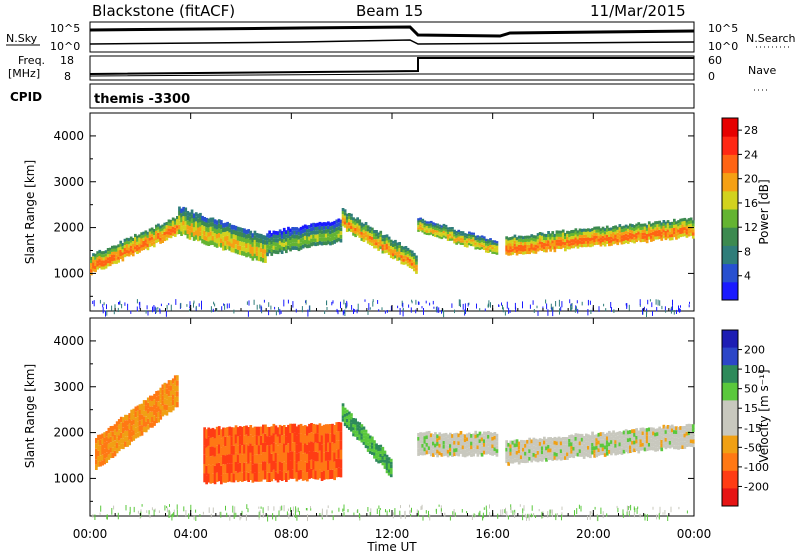 This screenshot has height=554, width=800. I want to click on velocity-colorbar-tick-label: 100, so click(754, 369).